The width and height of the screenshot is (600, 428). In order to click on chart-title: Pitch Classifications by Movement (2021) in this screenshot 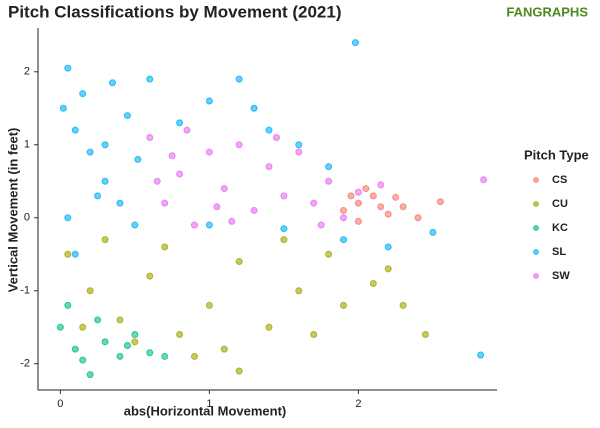, I will do `click(175, 11)`.